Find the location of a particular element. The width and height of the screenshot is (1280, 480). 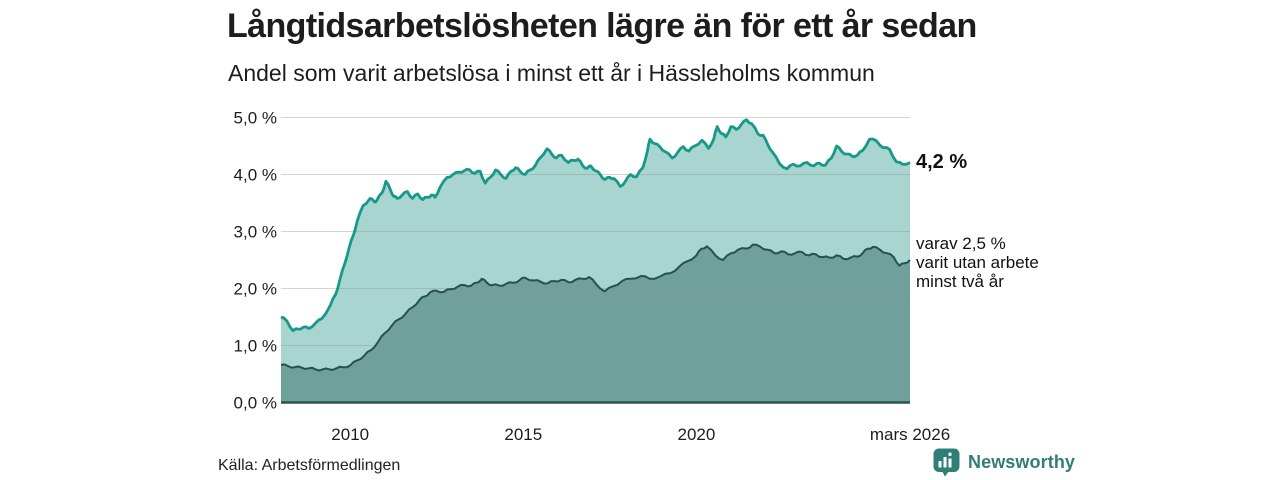

y-tick-label: 0,0 % is located at coordinates (255, 403).